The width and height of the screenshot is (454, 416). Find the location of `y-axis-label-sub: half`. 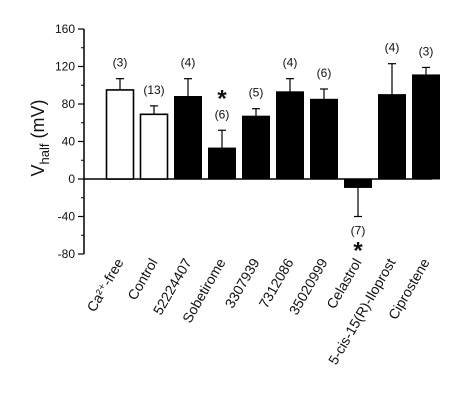

y-axis-label-sub: half is located at coordinates (44, 153).